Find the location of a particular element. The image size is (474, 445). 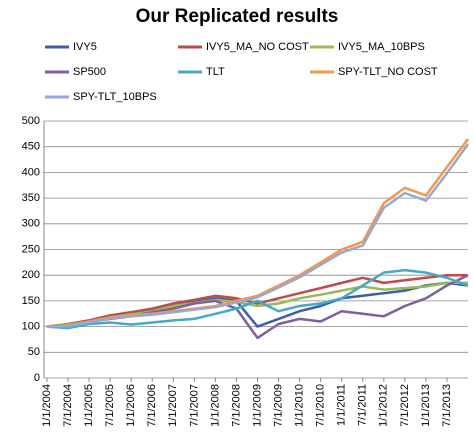

y-tick-label: 0 is located at coordinates (37, 378).